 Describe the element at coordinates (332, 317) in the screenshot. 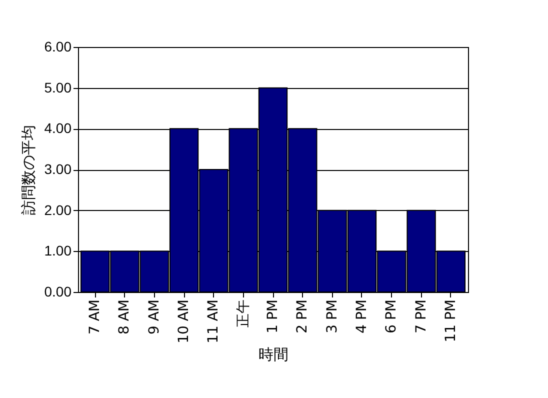

I see `x-tick-label: 3 PM` at that location.